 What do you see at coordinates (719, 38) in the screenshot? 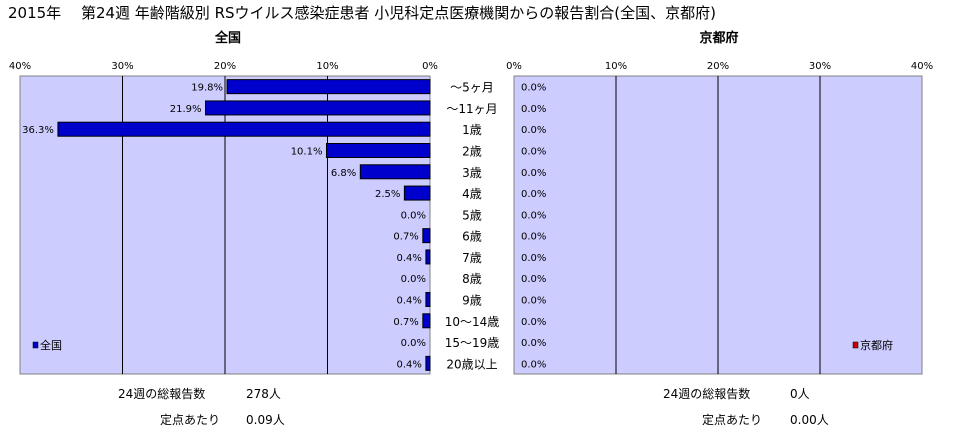
I see `kyoto-panel-title: 京都府` at bounding box center [719, 38].